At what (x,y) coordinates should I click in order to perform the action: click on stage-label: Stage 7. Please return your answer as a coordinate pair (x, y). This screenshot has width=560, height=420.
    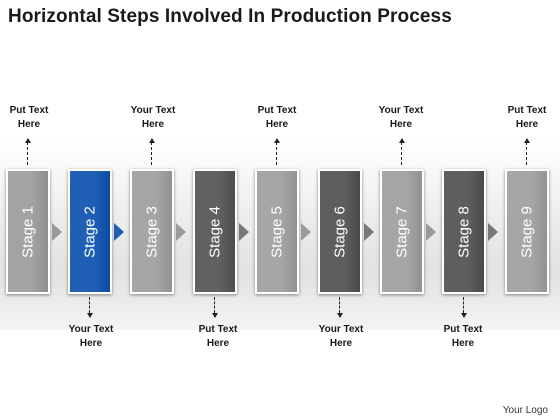
    Looking at the image, I should click on (402, 231).